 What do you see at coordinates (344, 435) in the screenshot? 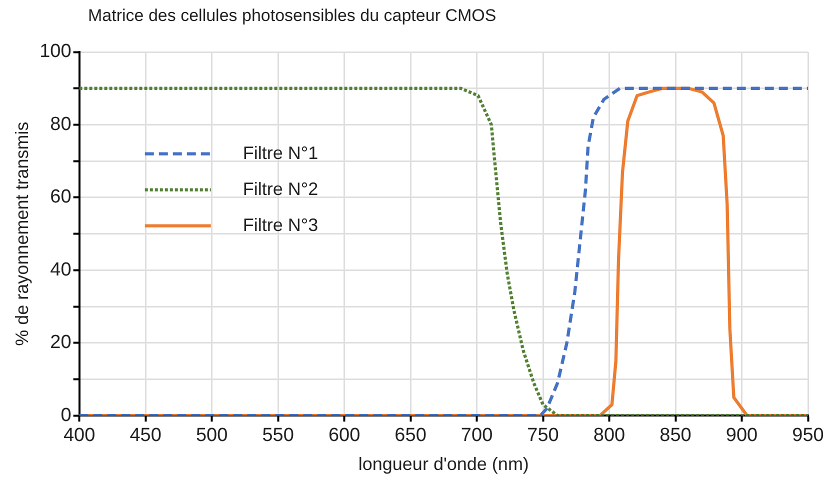
I see `x-tick-label: 600` at bounding box center [344, 435].